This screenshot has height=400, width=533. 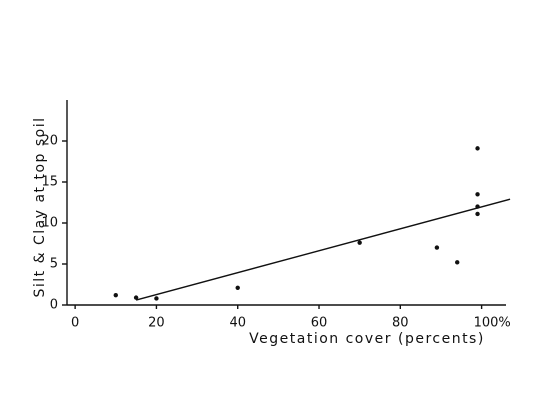 I want to click on x-tick-label: 20, so click(x=156, y=323).